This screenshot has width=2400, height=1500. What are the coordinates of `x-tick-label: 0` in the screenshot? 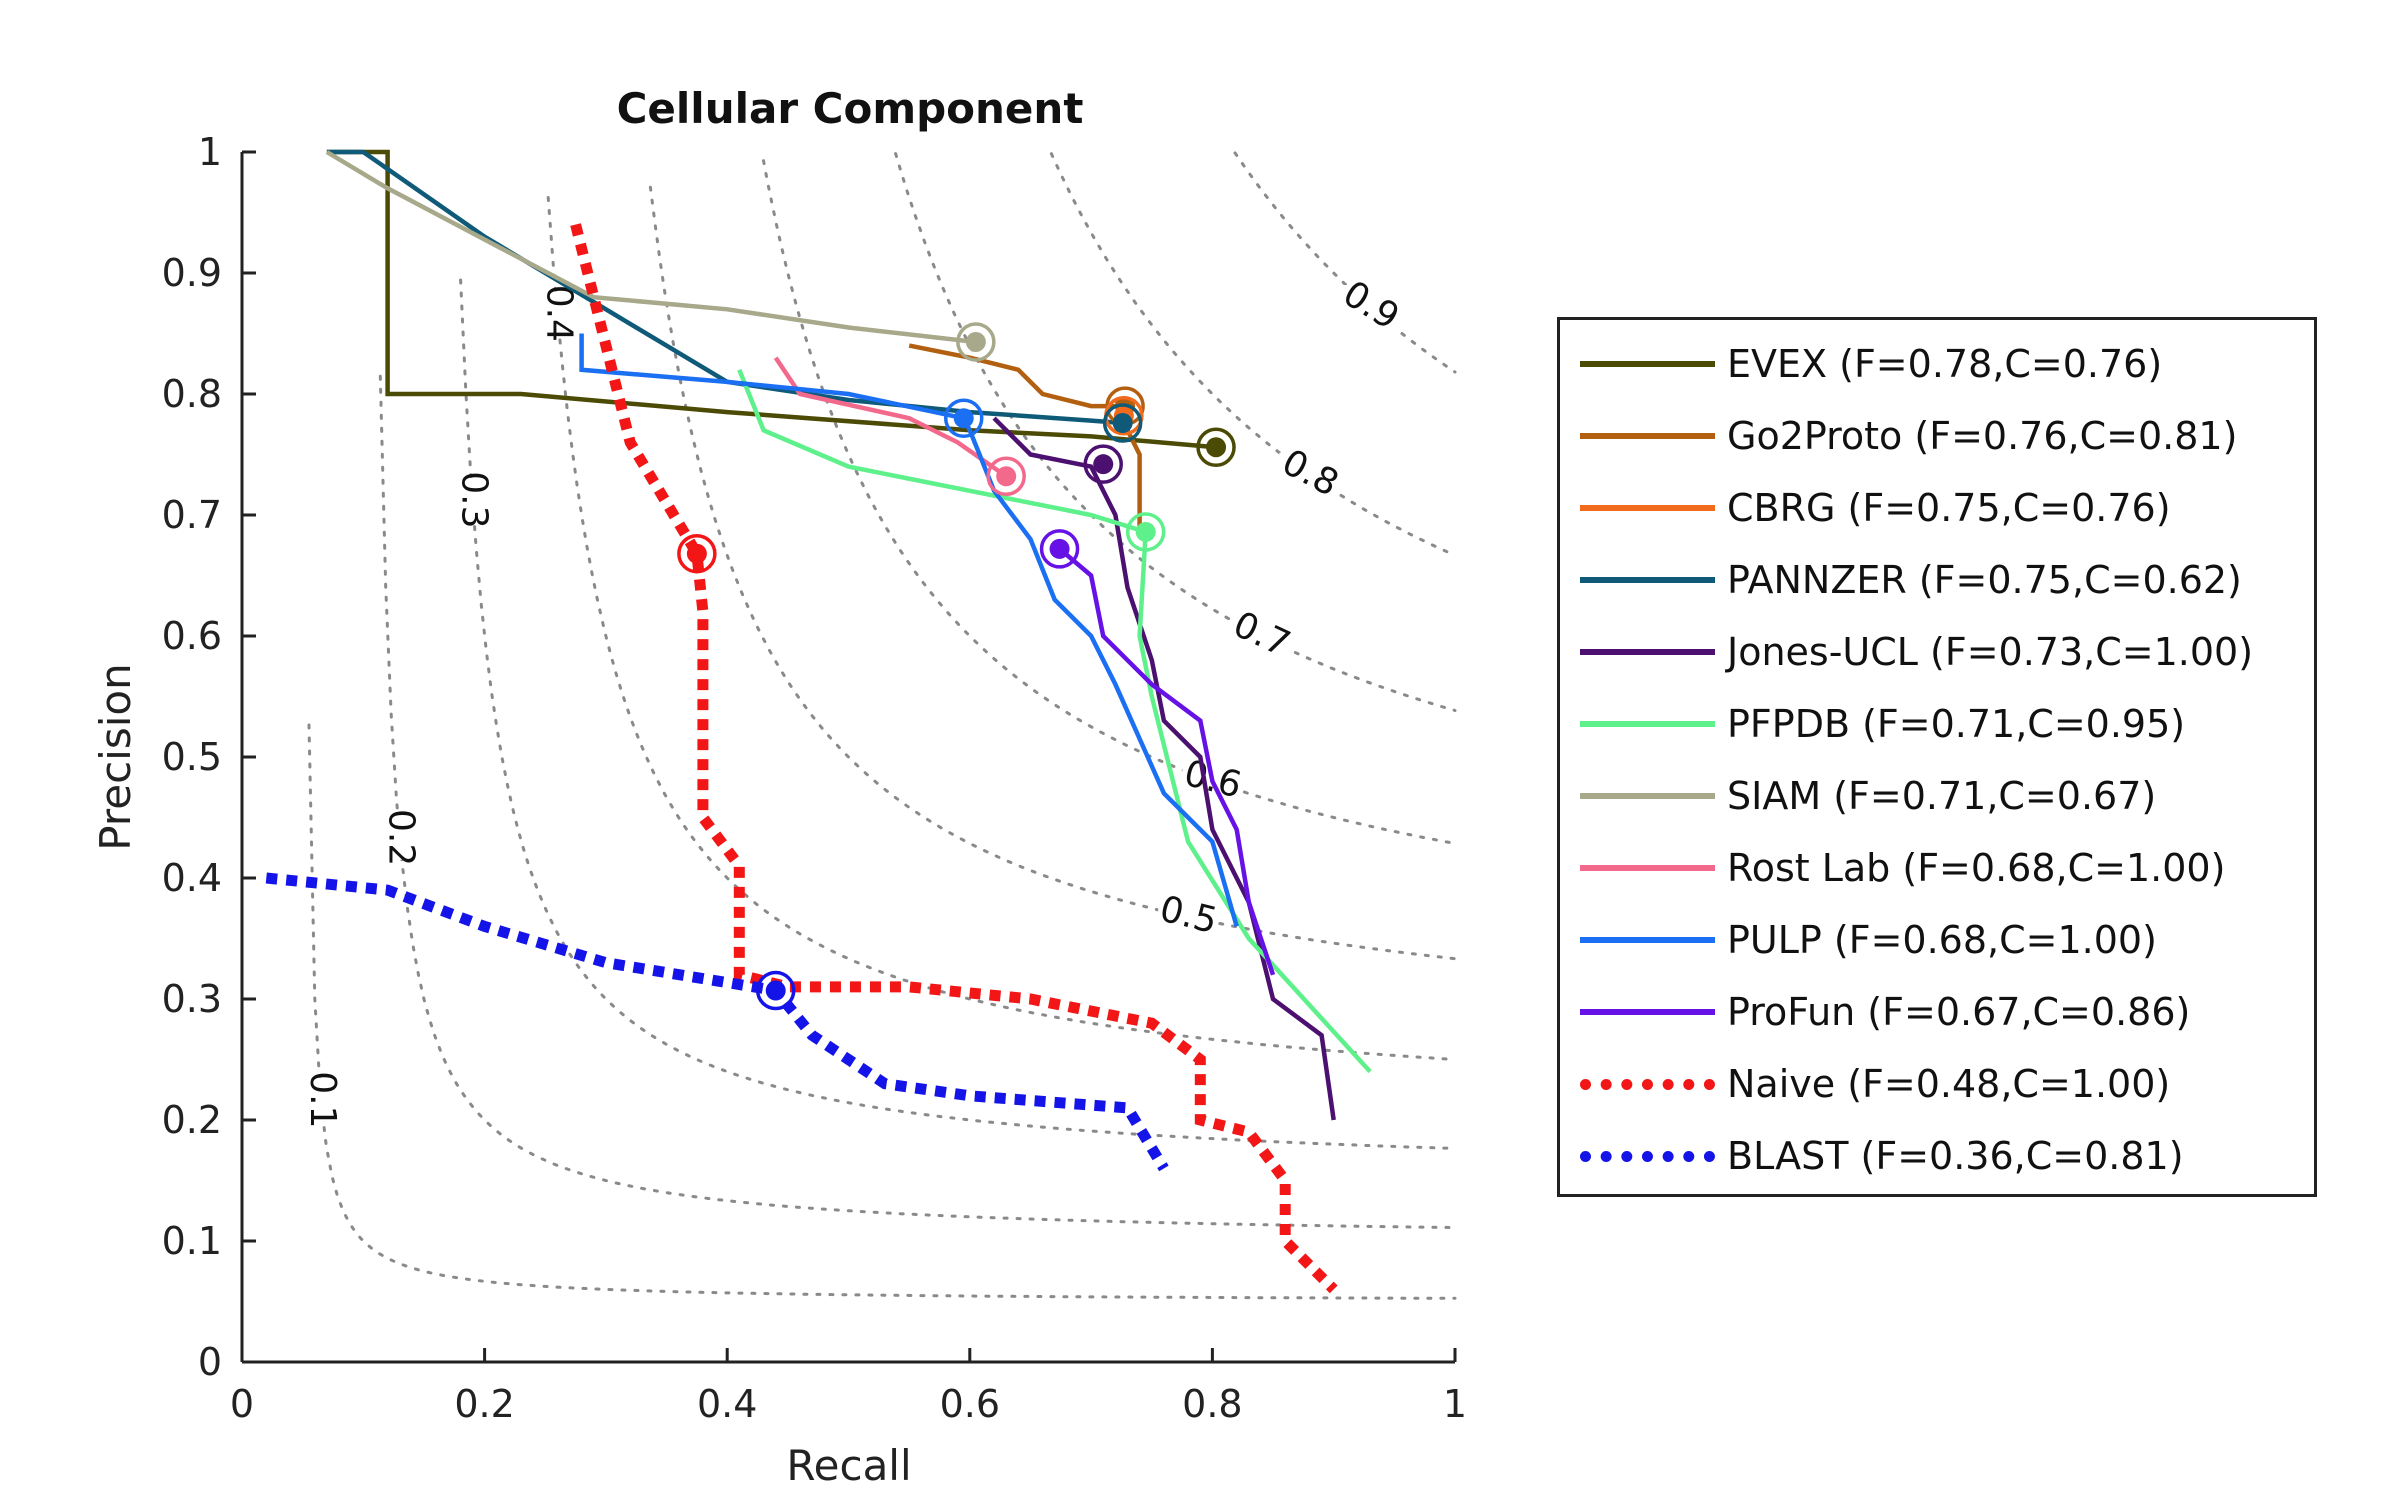 It's located at (242, 1404).